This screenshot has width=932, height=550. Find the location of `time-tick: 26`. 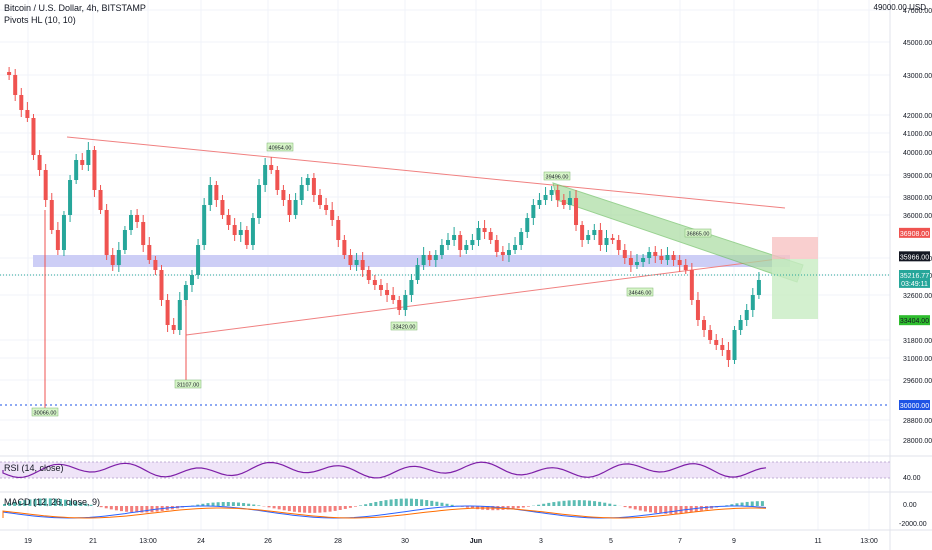

time-tick: 26 is located at coordinates (268, 541).